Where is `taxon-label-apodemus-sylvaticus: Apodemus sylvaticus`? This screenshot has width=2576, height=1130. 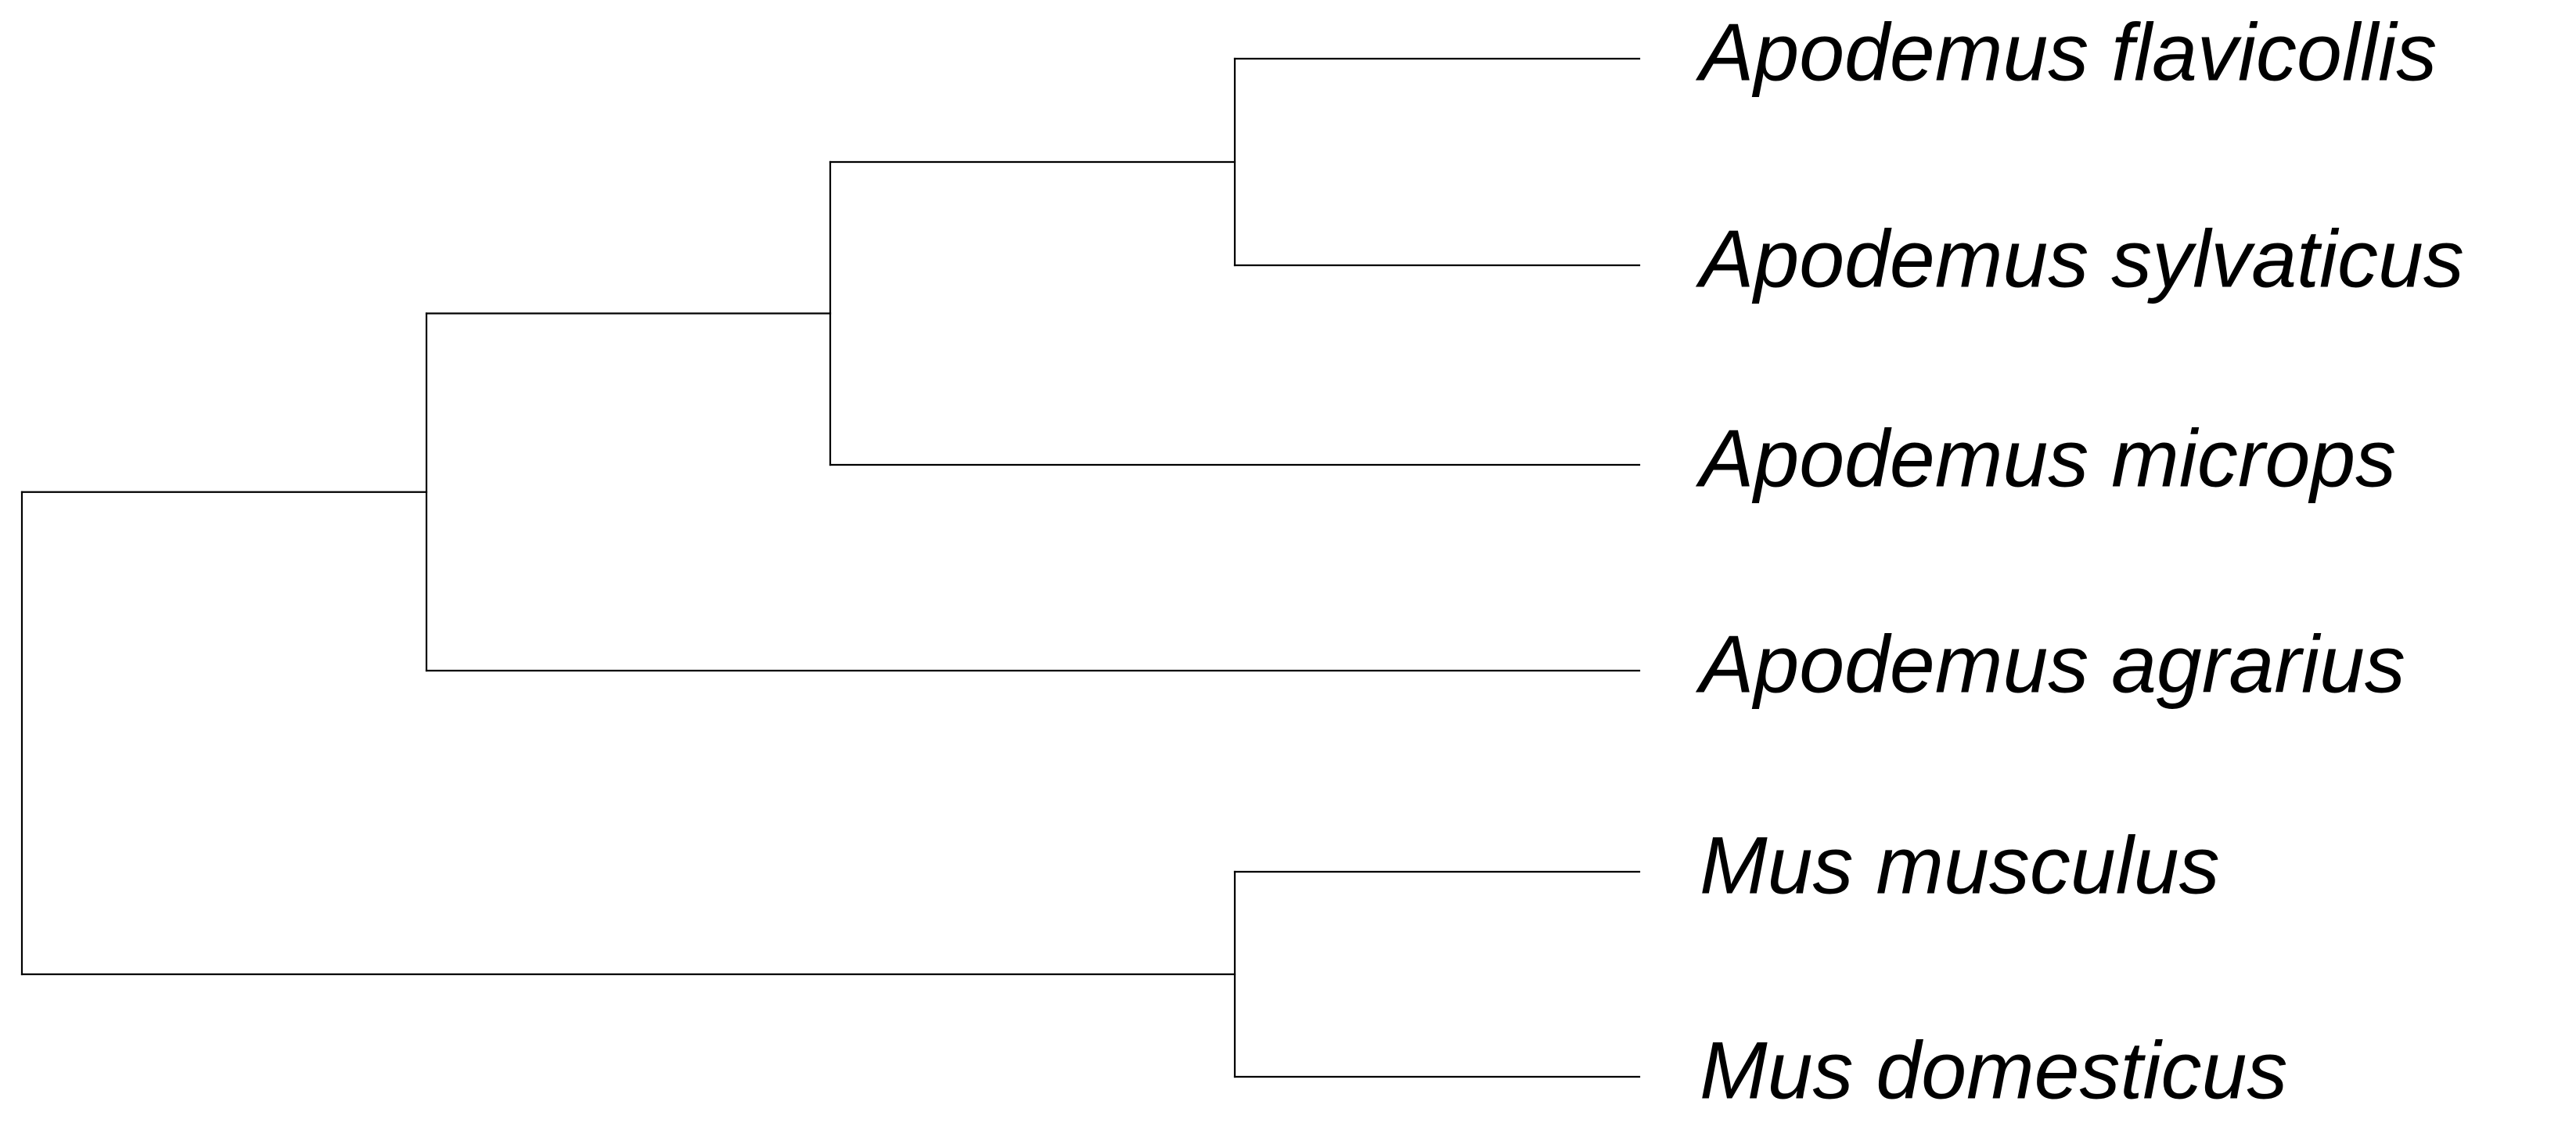 taxon-label-apodemus-sylvaticus: Apodemus sylvaticus is located at coordinates (2079, 259).